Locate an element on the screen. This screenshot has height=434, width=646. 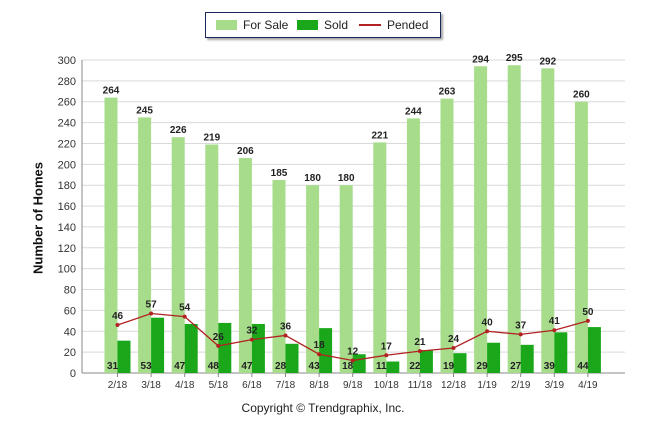
sold-data-label: 29 is located at coordinates (483, 366).